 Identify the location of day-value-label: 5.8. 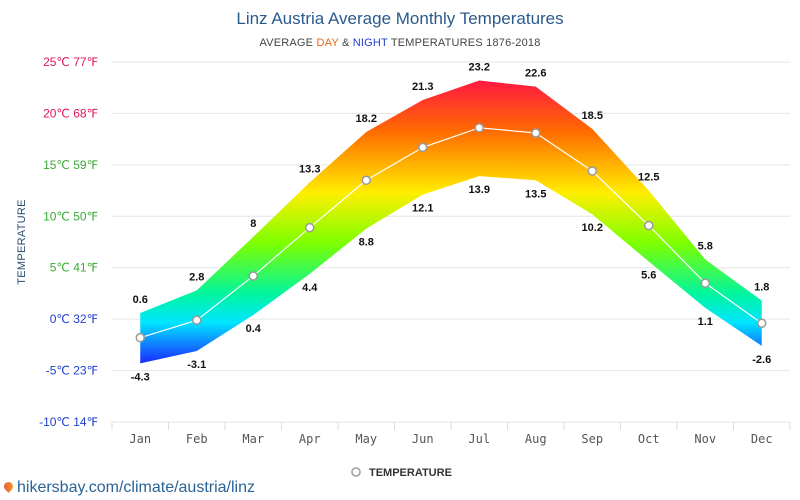
(705, 246).